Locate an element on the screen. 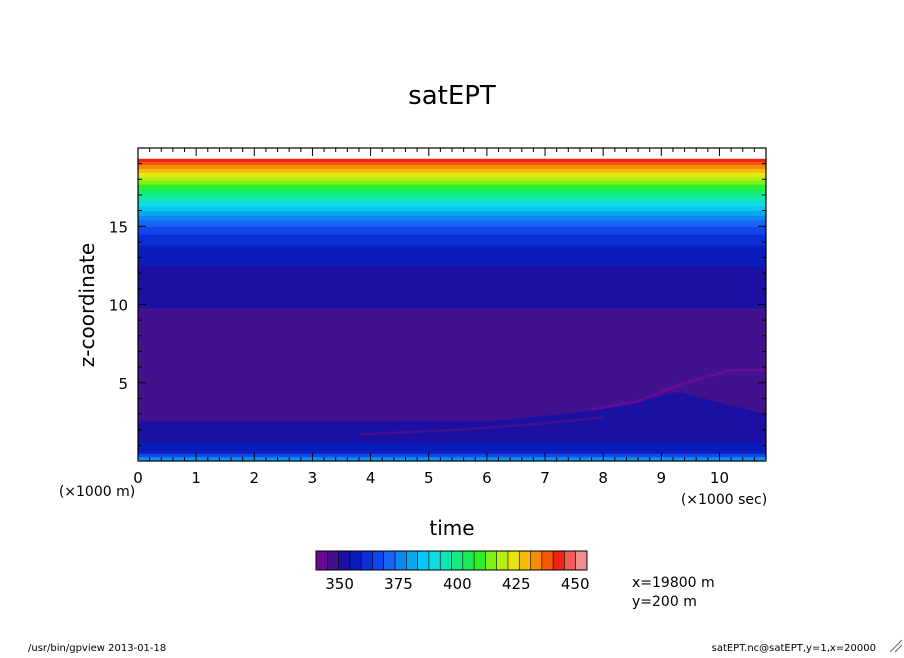 This screenshot has width=904, height=658. info-x: x=19800 m is located at coordinates (673, 583).